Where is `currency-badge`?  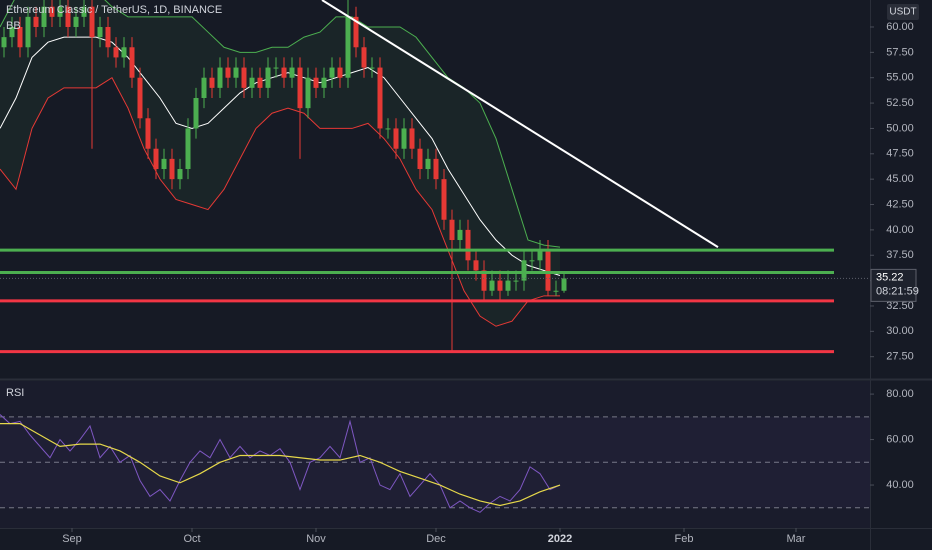
currency-badge is located at coordinates (903, 12).